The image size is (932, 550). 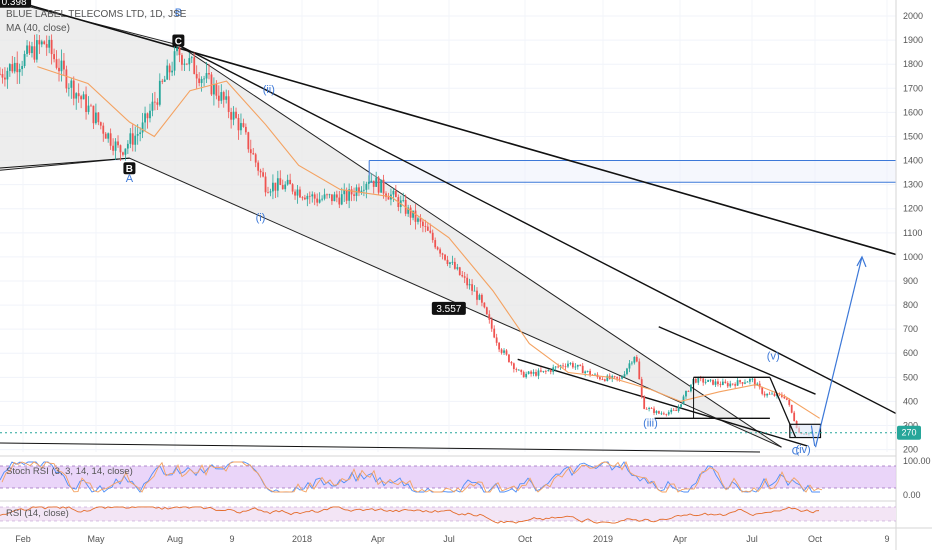 I want to click on wave-label: (iv), so click(x=802, y=450).